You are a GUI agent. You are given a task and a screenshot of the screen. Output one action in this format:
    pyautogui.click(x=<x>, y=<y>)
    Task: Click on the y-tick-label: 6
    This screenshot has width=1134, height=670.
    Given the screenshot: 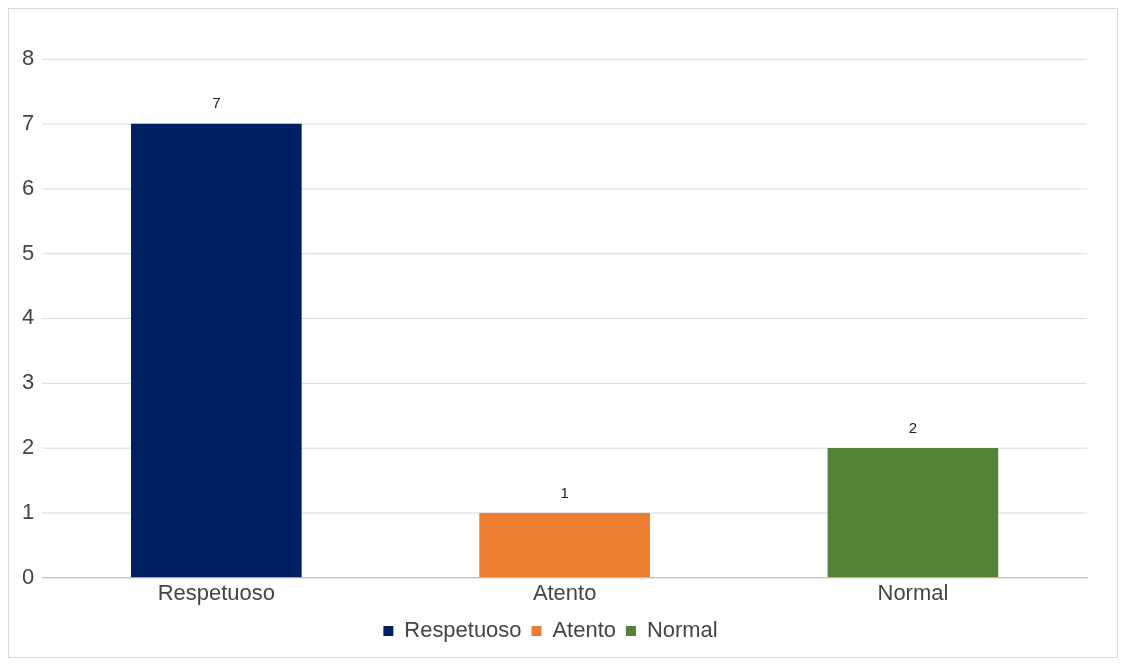 What is the action you would take?
    pyautogui.click(x=28, y=187)
    